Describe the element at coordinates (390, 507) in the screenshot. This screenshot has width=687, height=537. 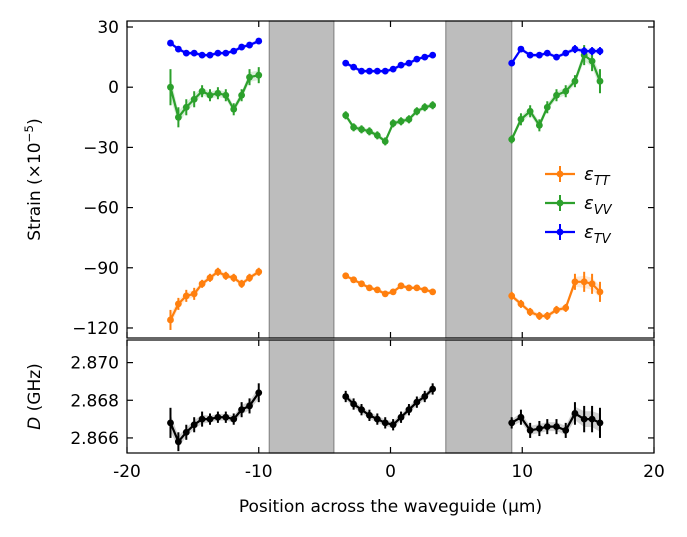
I see `x-axis-label: Position across the waveguide (μm)` at that location.